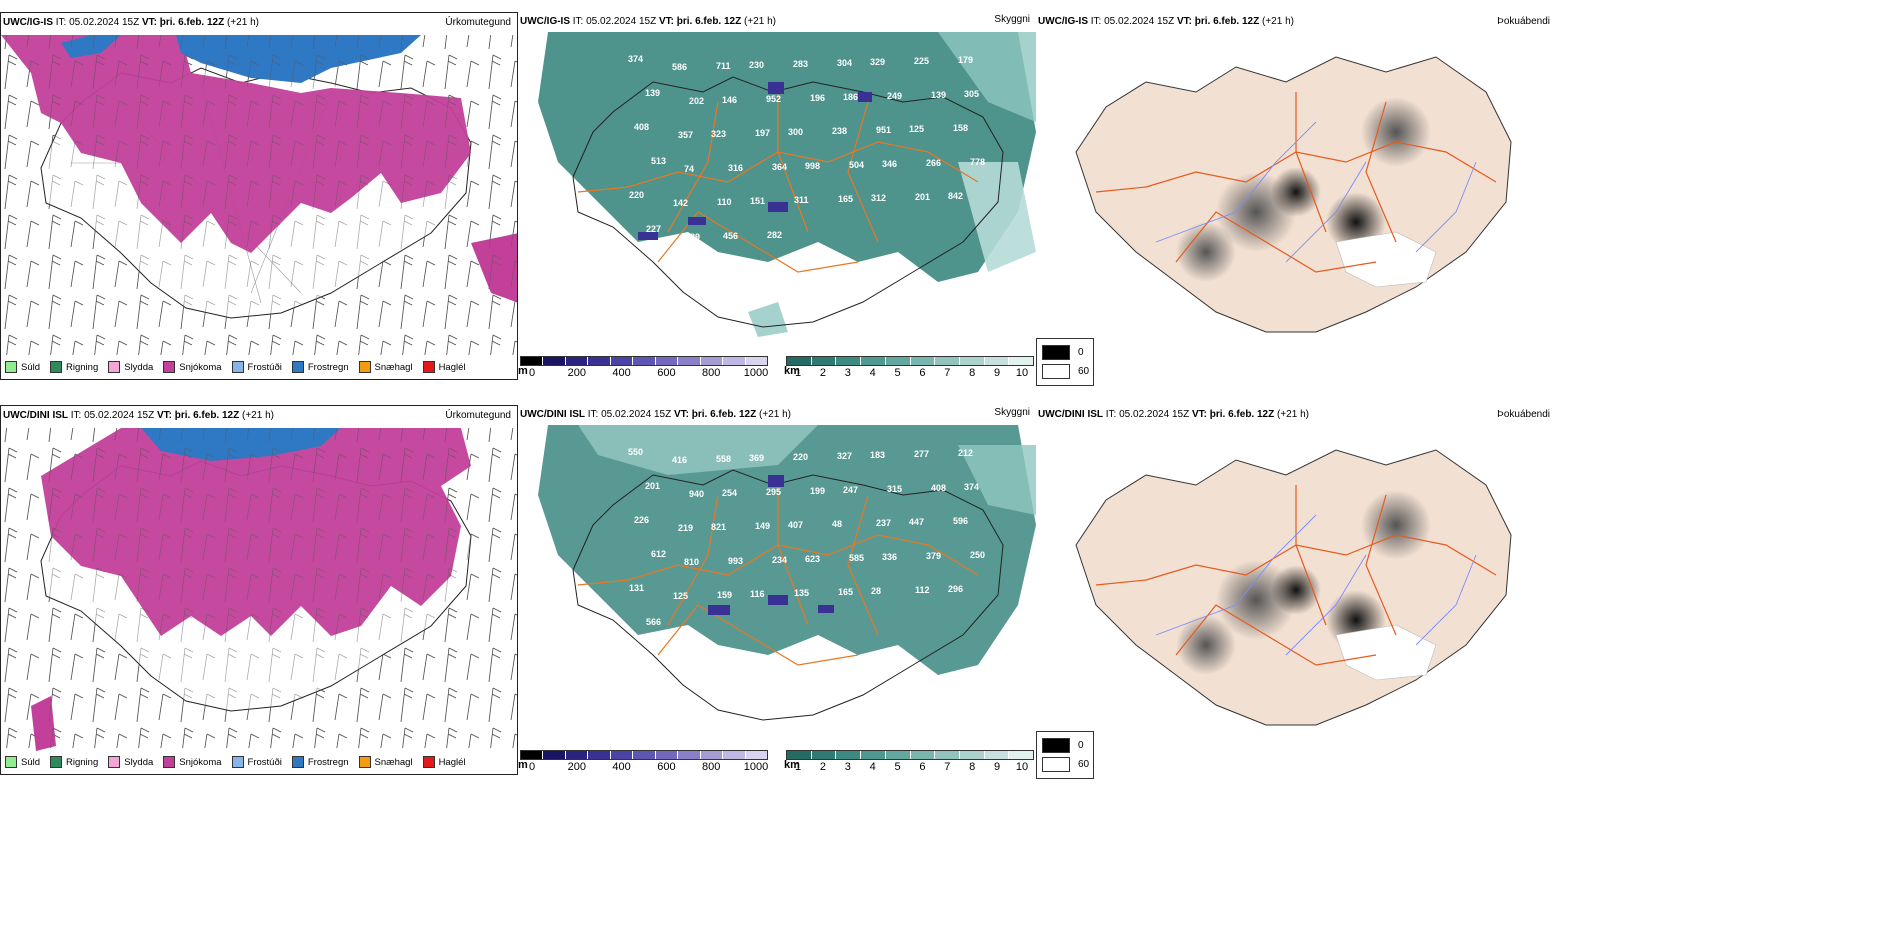  What do you see at coordinates (31, 367) in the screenshot?
I see `legend-label: Súld` at bounding box center [31, 367].